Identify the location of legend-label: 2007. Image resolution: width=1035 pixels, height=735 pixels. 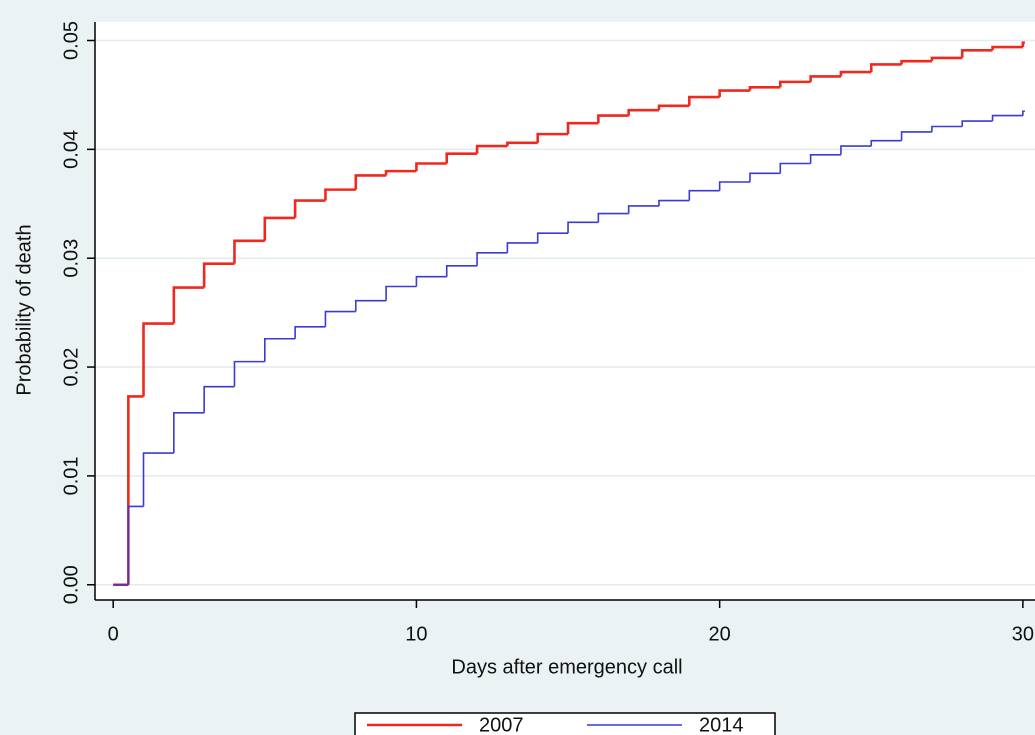
(501, 724).